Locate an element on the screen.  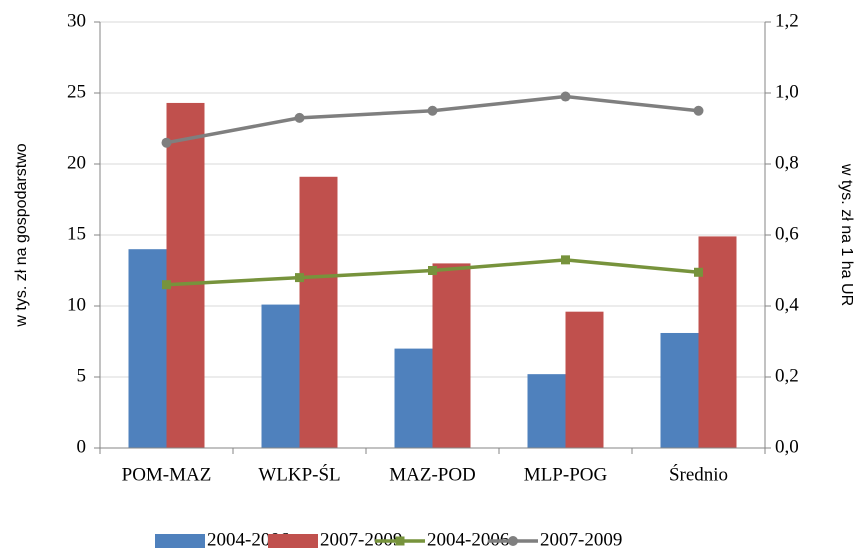
y-tick-label: 25 is located at coordinates (76, 91).